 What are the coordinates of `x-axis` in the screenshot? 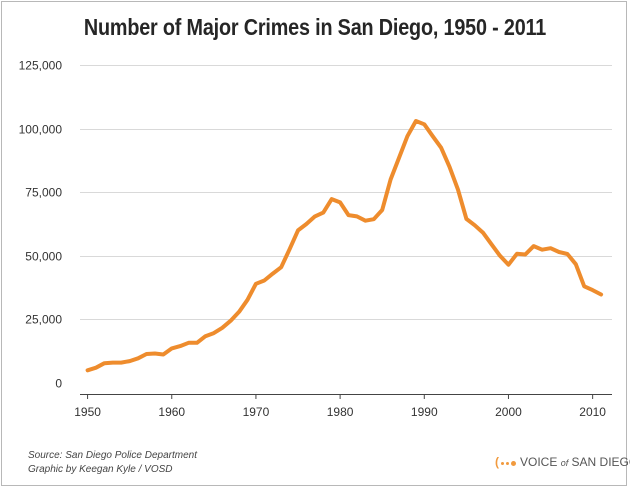 It's located at (346, 396).